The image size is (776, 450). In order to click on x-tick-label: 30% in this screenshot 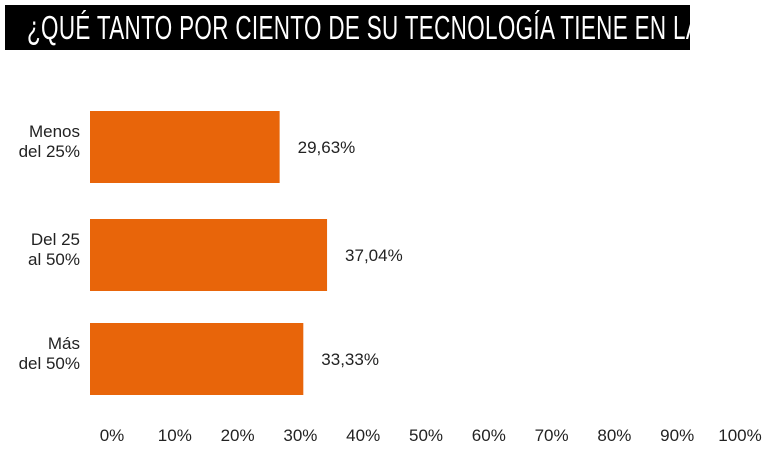, I will do `click(300, 435)`.